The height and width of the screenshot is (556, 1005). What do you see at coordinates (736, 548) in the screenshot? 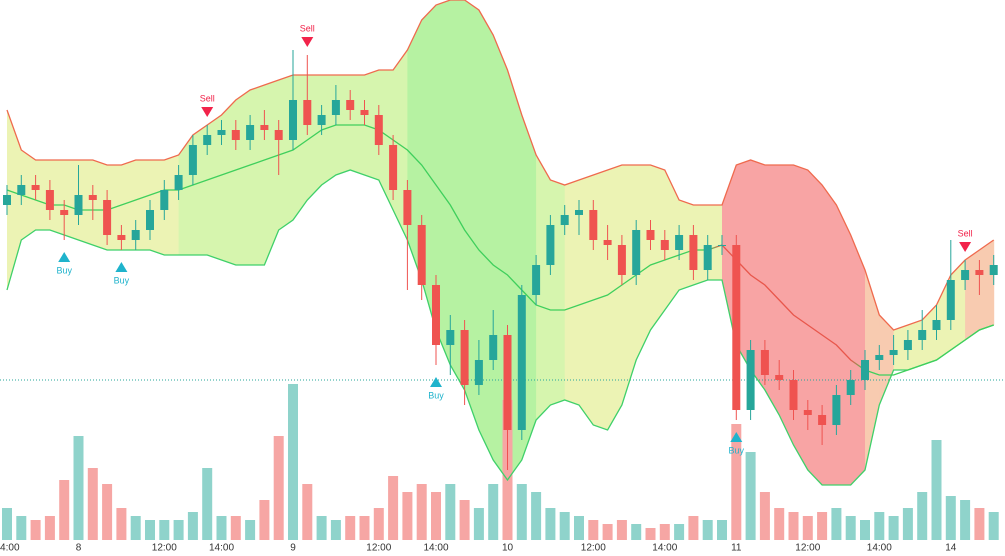
I see `x-tick-label: 11` at bounding box center [736, 548].